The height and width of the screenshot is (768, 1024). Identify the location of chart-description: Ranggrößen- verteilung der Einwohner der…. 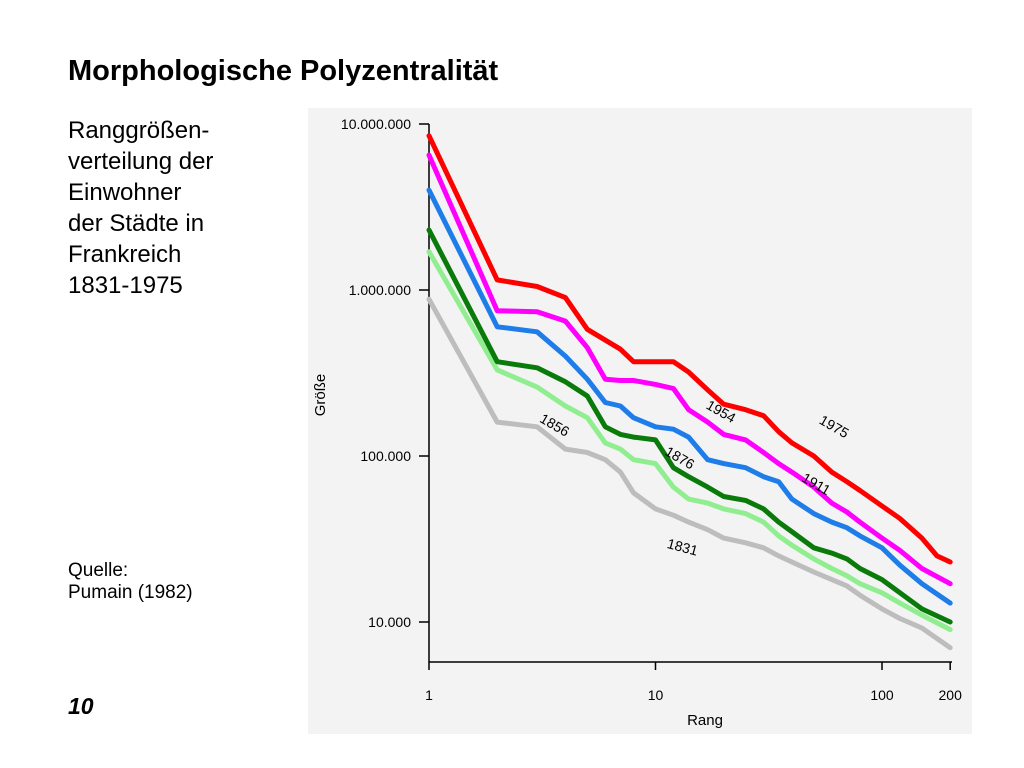
(180, 208).